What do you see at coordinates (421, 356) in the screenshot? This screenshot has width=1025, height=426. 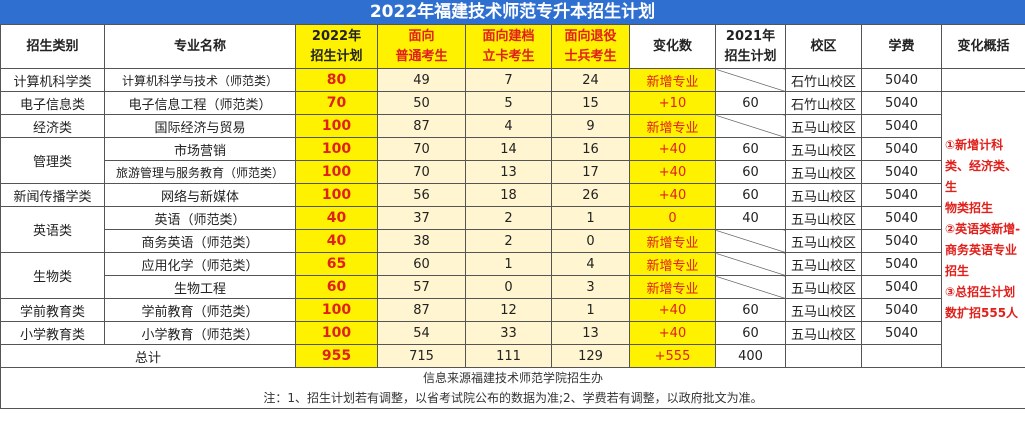 I see `total-general: 715` at bounding box center [421, 356].